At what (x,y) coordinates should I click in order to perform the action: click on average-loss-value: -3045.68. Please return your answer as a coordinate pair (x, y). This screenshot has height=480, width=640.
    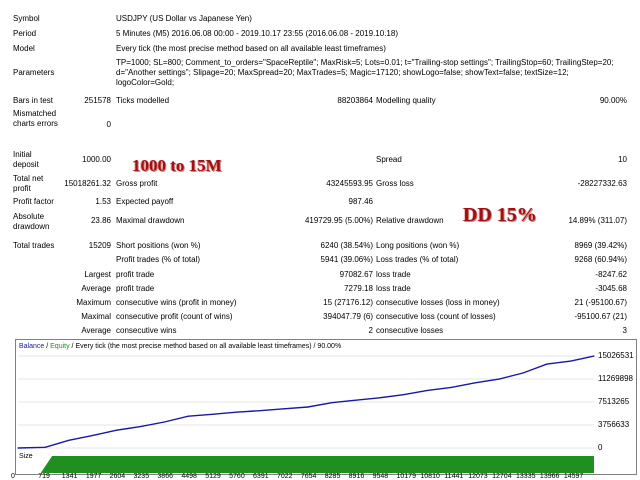
    Looking at the image, I should click on (611, 288).